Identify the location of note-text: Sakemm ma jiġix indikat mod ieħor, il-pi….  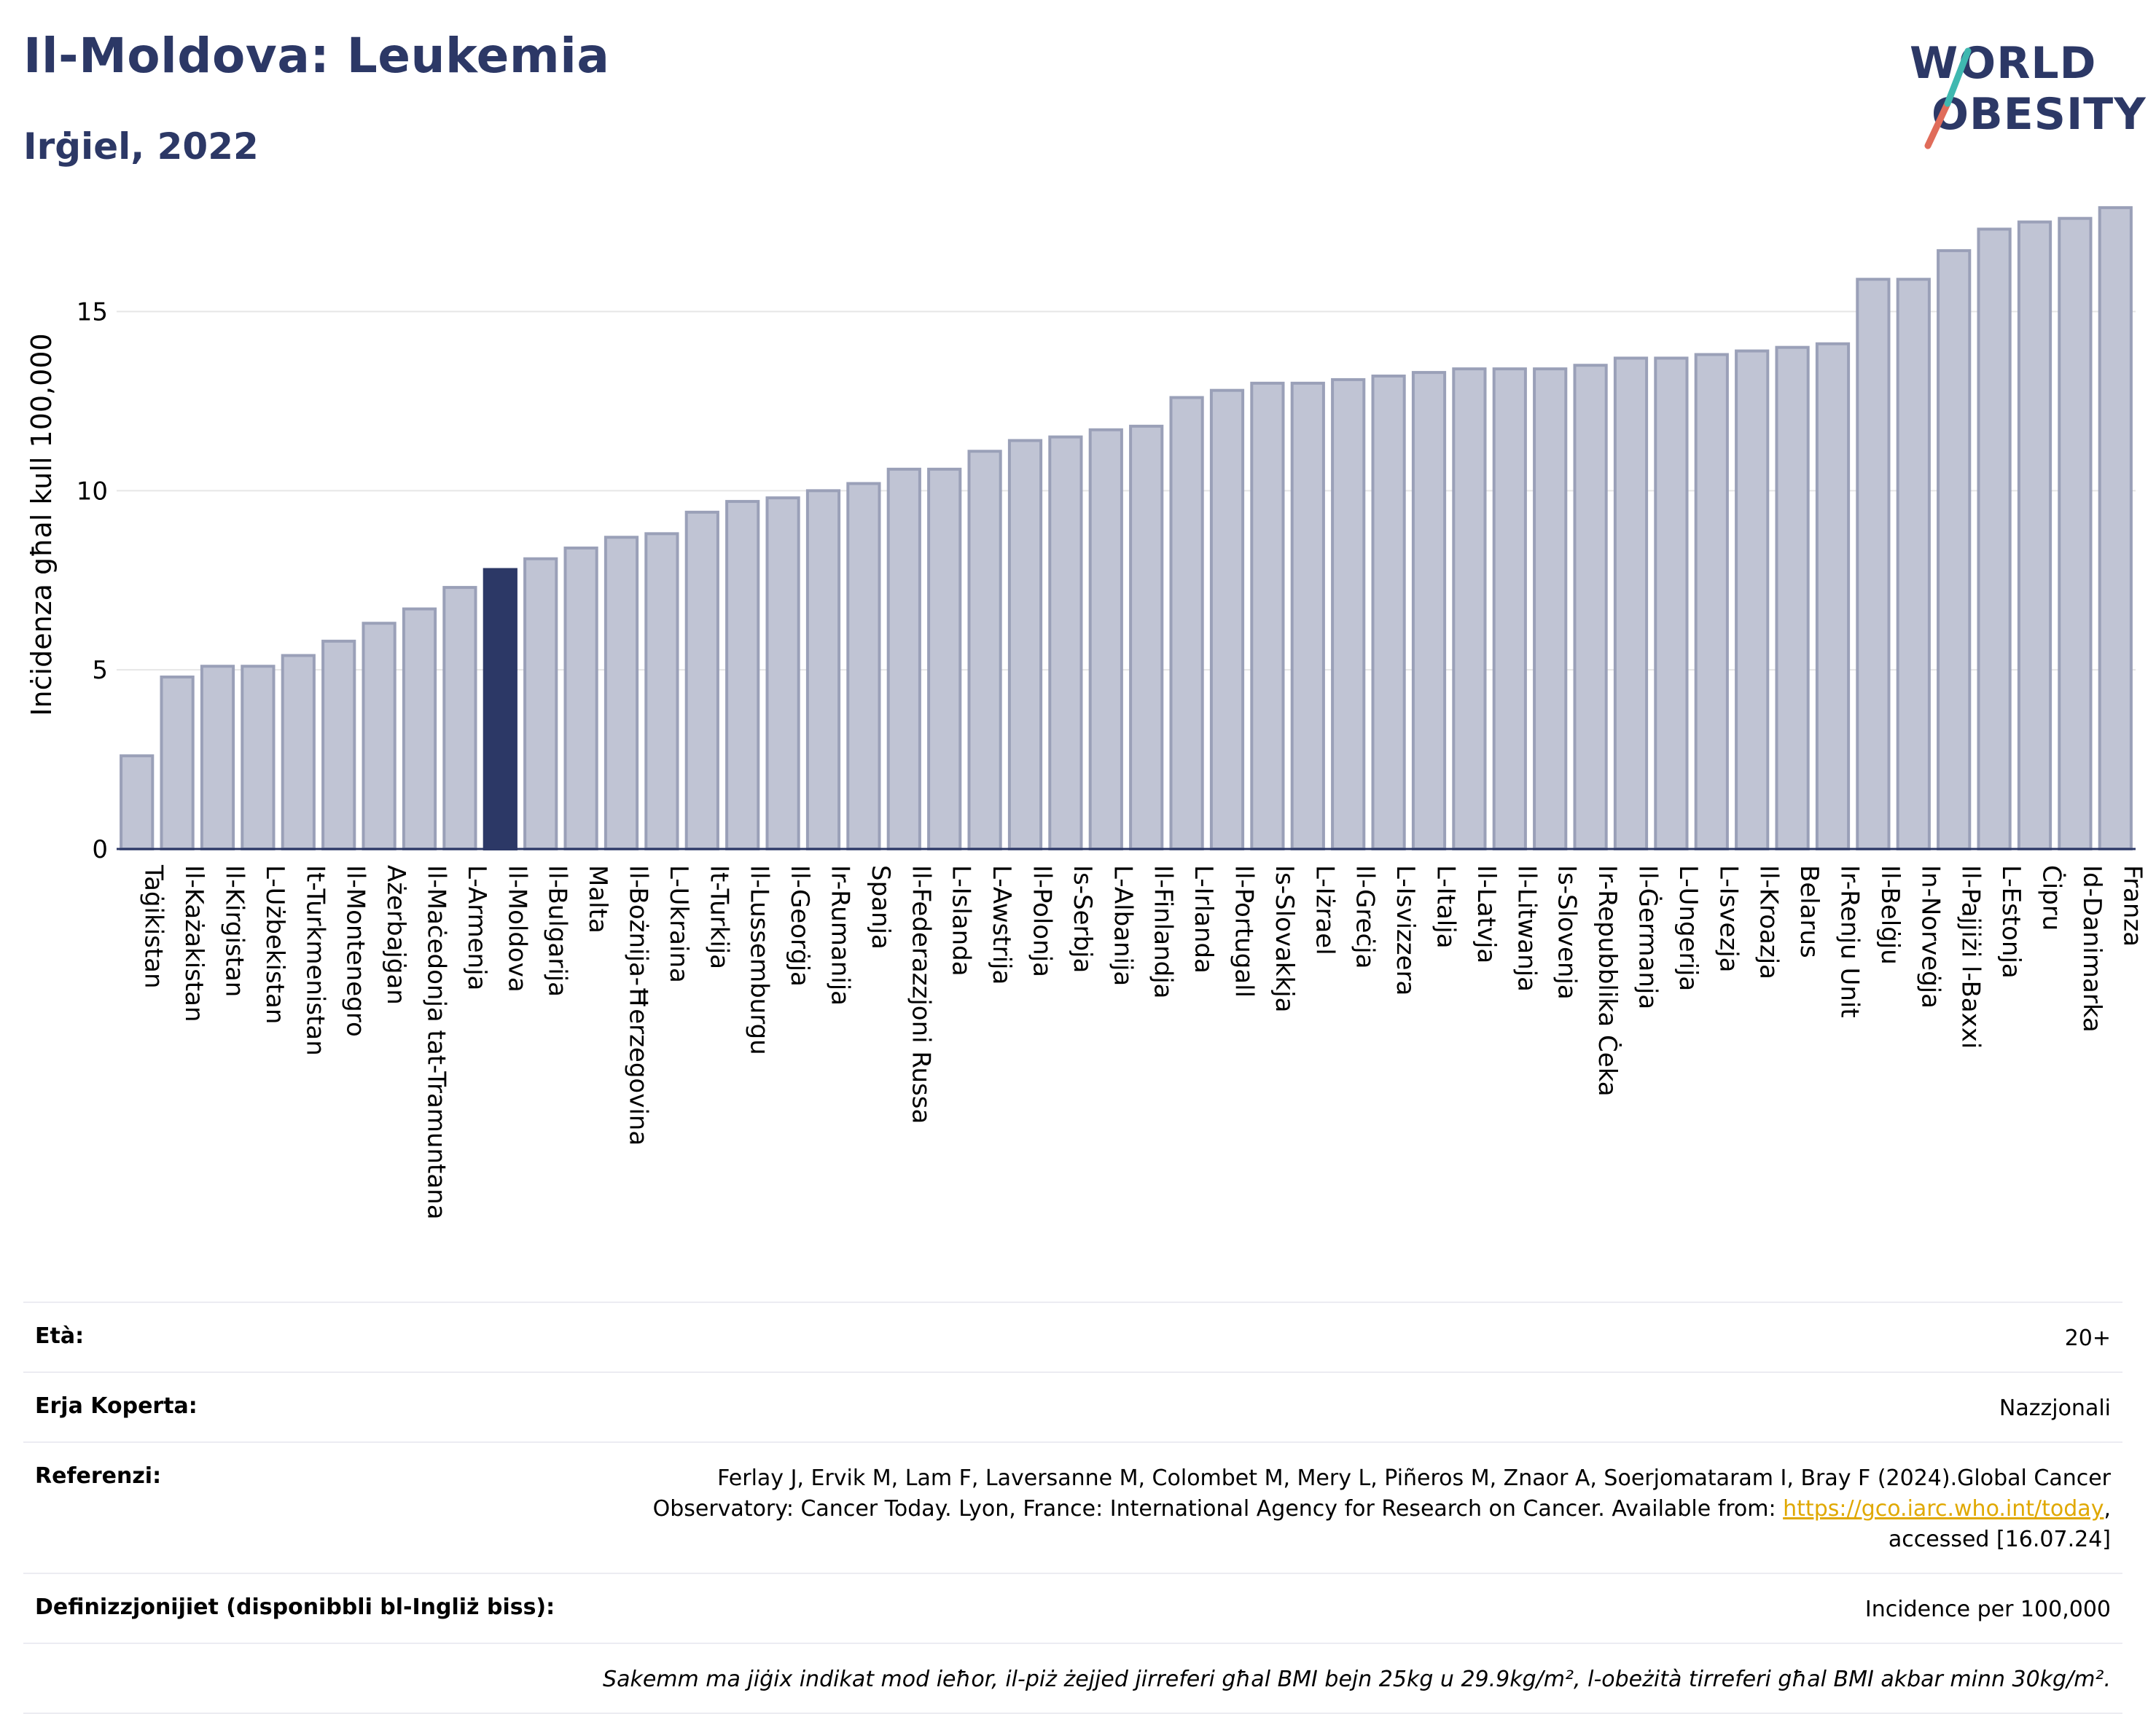
(1357, 1679).